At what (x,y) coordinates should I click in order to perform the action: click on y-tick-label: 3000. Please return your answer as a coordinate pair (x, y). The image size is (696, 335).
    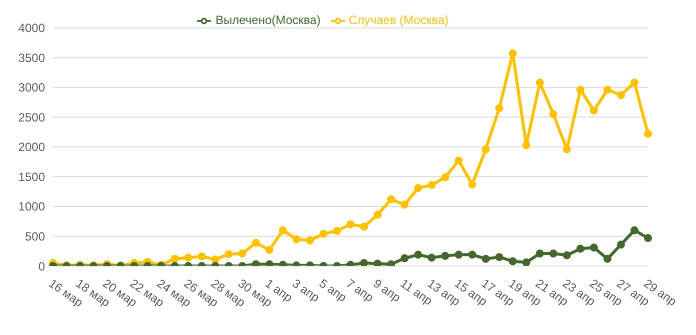
    Looking at the image, I should click on (32, 87).